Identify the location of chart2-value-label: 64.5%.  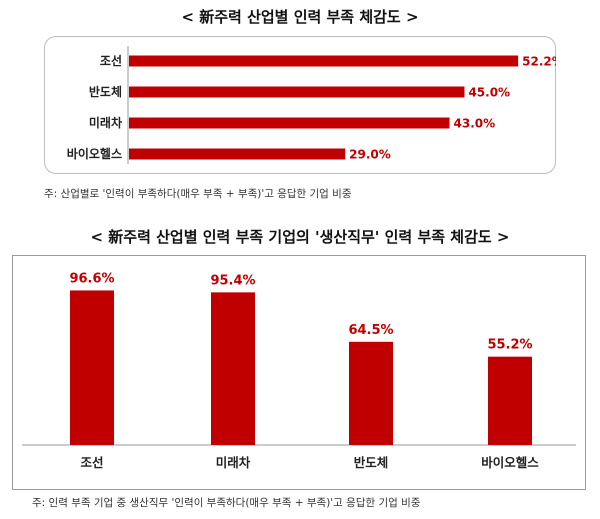
(370, 330).